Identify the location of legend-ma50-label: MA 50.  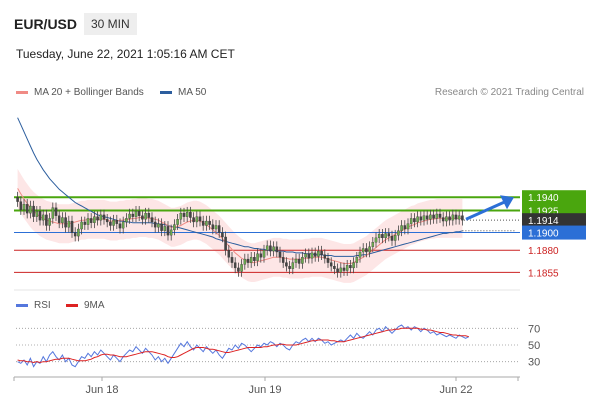
(192, 92).